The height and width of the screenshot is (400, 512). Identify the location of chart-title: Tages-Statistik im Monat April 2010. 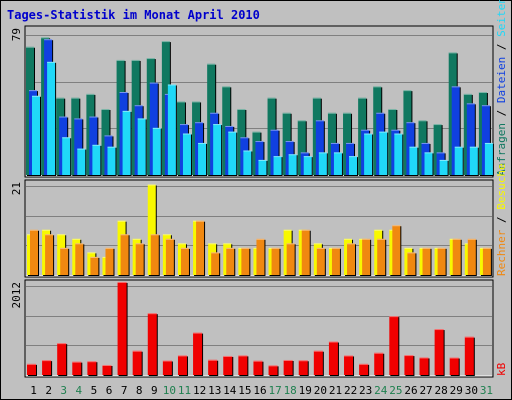
(133, 15).